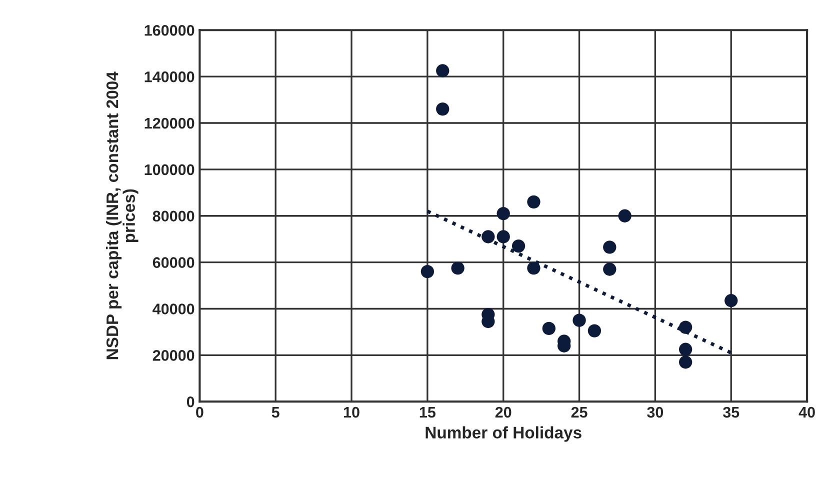 This screenshot has width=832, height=502. What do you see at coordinates (169, 30) in the screenshot?
I see `y-tick-label: 160000` at bounding box center [169, 30].